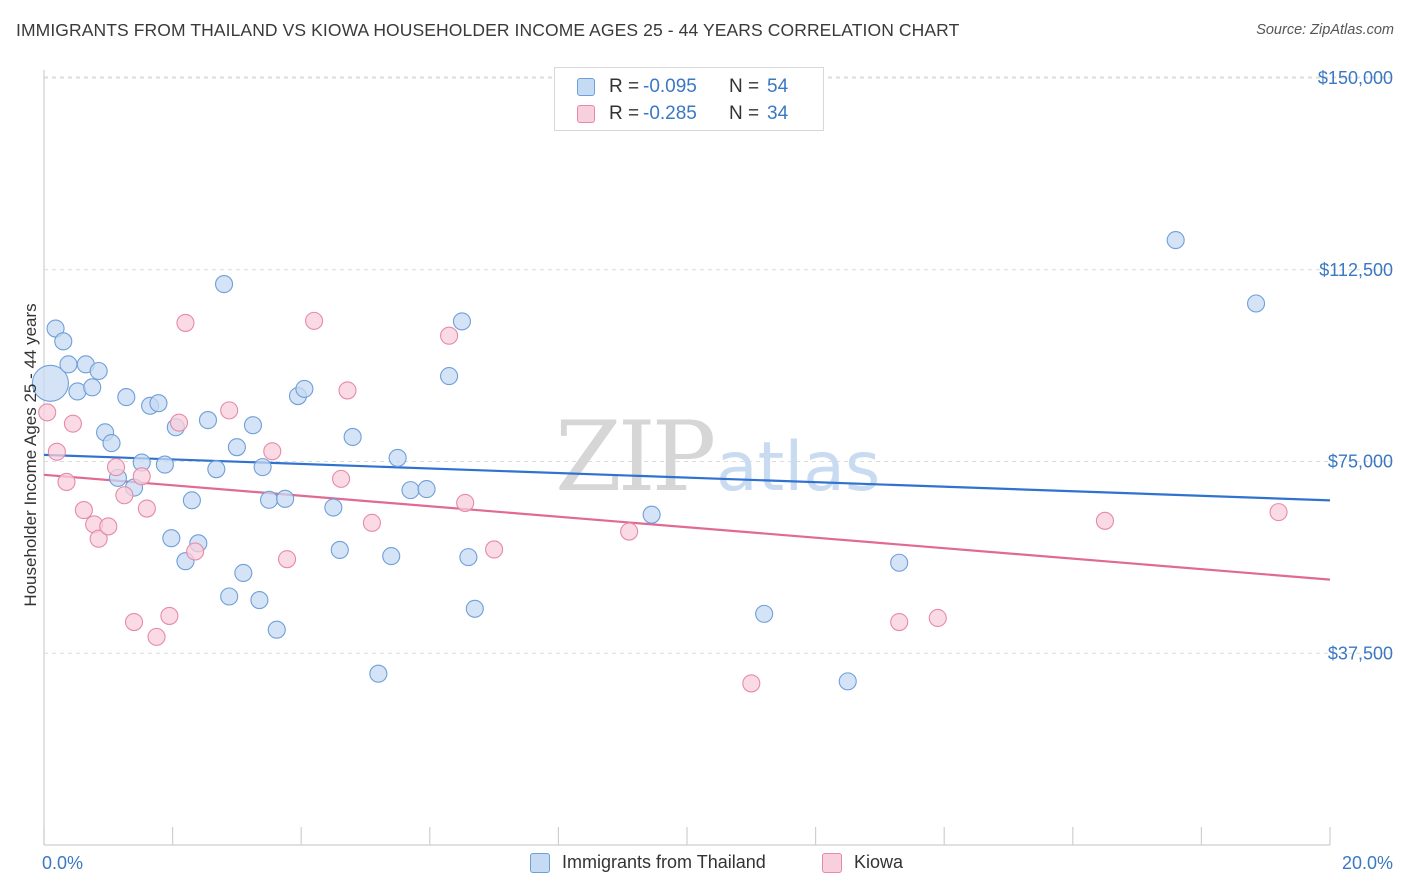 This screenshot has height=892, width=1406. I want to click on y-tick-labels: $37,500 $75,000 $112,500 $150,000, so click(1355, 365).